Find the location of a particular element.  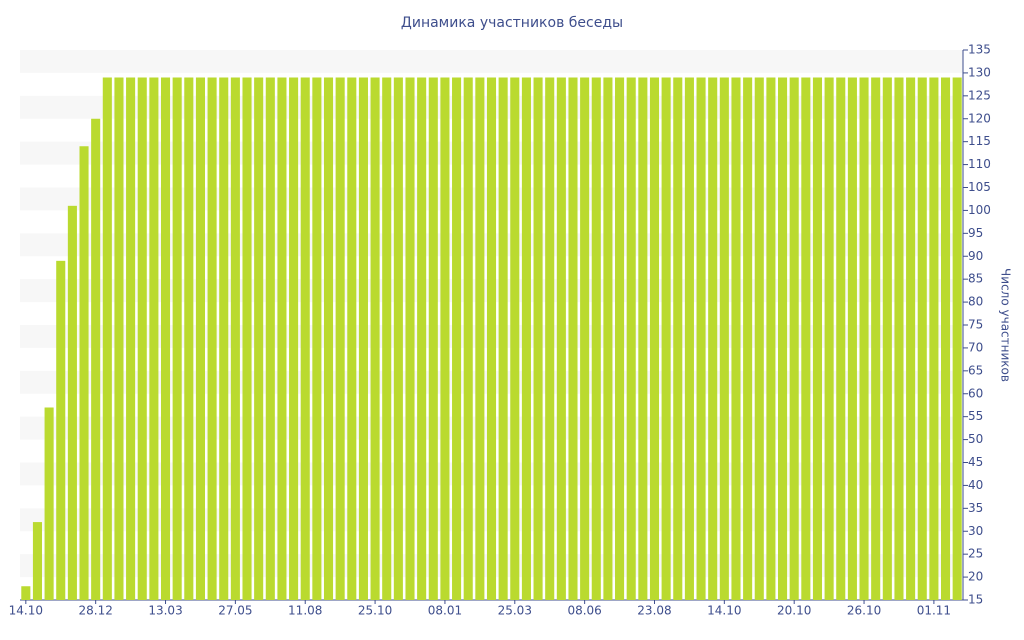

y-tick-label: 125 is located at coordinates (979, 95).